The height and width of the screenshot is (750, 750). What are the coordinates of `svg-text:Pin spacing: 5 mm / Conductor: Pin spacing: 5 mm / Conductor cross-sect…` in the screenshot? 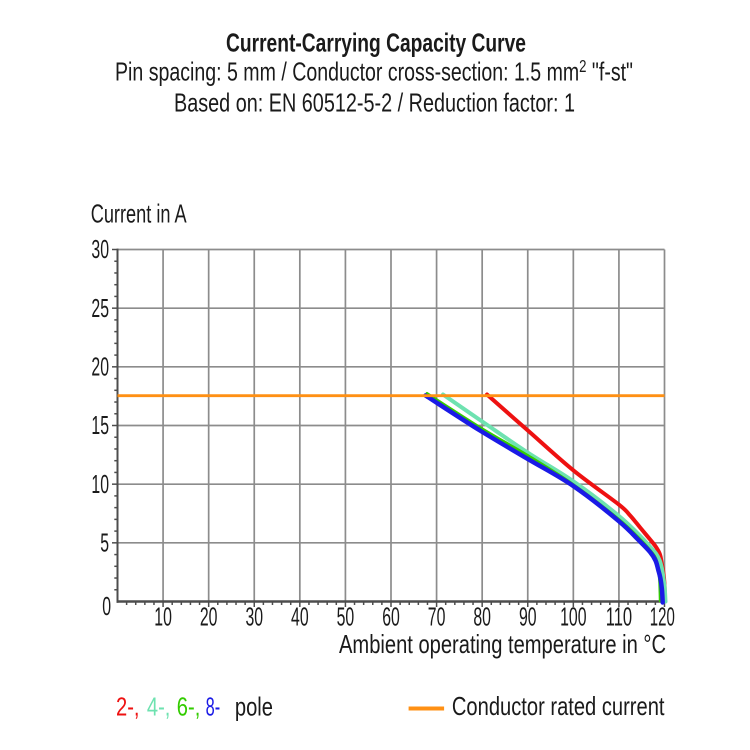 It's located at (374, 71).